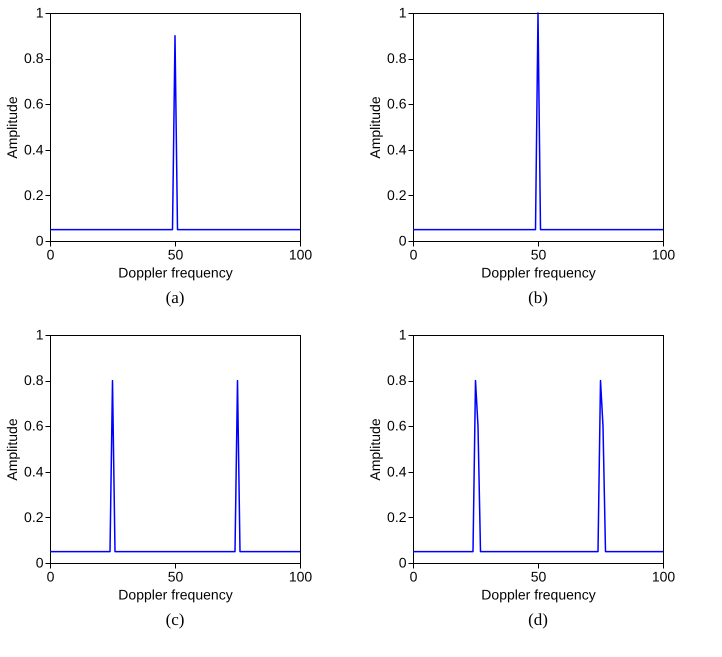  What do you see at coordinates (538, 297) in the screenshot?
I see `text: (b)` at bounding box center [538, 297].